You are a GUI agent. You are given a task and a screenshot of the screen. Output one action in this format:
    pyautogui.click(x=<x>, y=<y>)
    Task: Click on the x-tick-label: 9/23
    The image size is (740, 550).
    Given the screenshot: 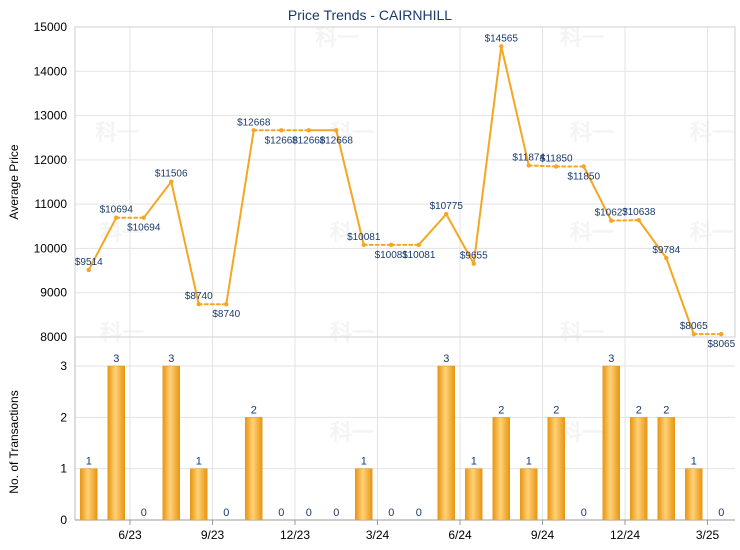 What is the action you would take?
    pyautogui.click(x=213, y=535)
    